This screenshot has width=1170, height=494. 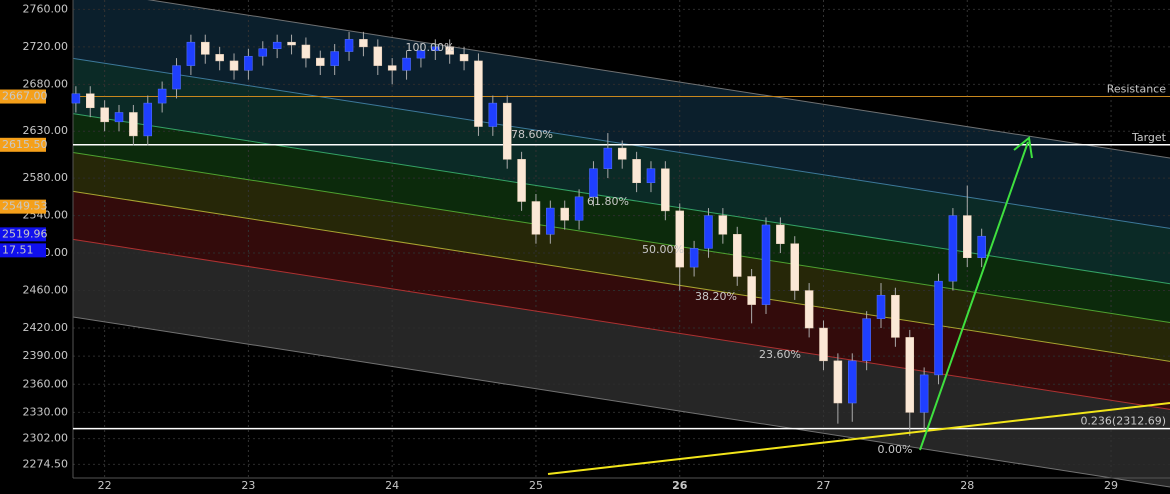 What do you see at coordinates (1149, 137) in the screenshot?
I see `level-label: Target` at bounding box center [1149, 137].